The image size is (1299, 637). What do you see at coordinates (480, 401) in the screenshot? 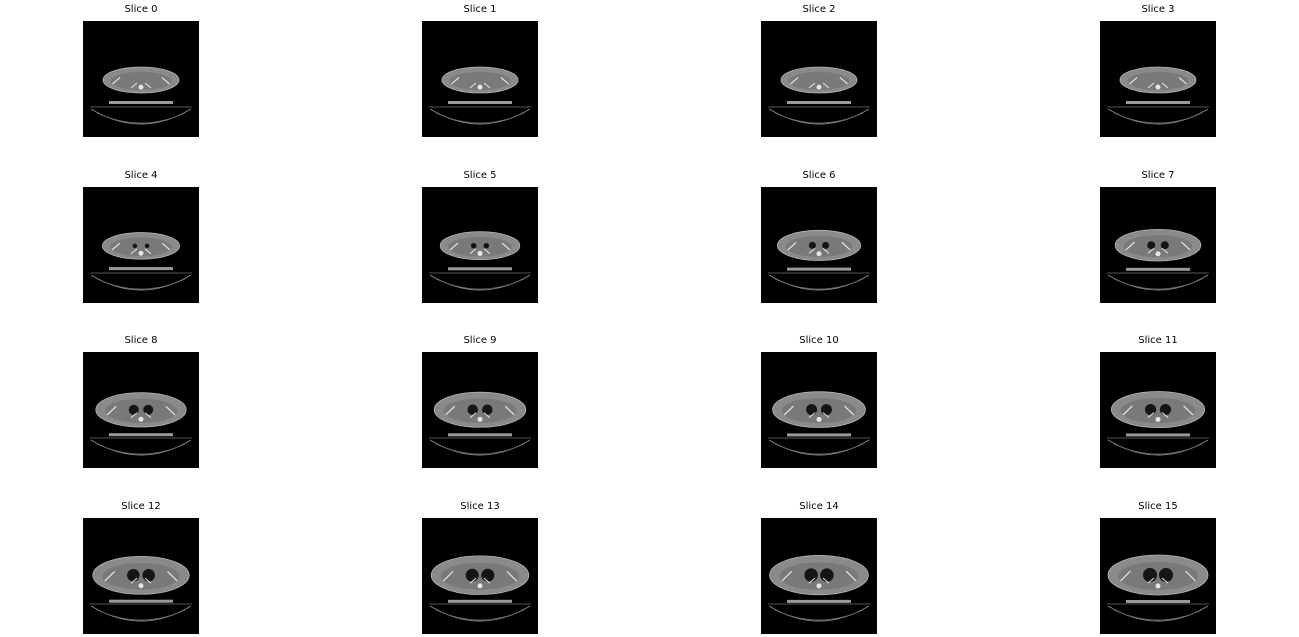
I see `slice-panel: Slice 9` at bounding box center [480, 401].